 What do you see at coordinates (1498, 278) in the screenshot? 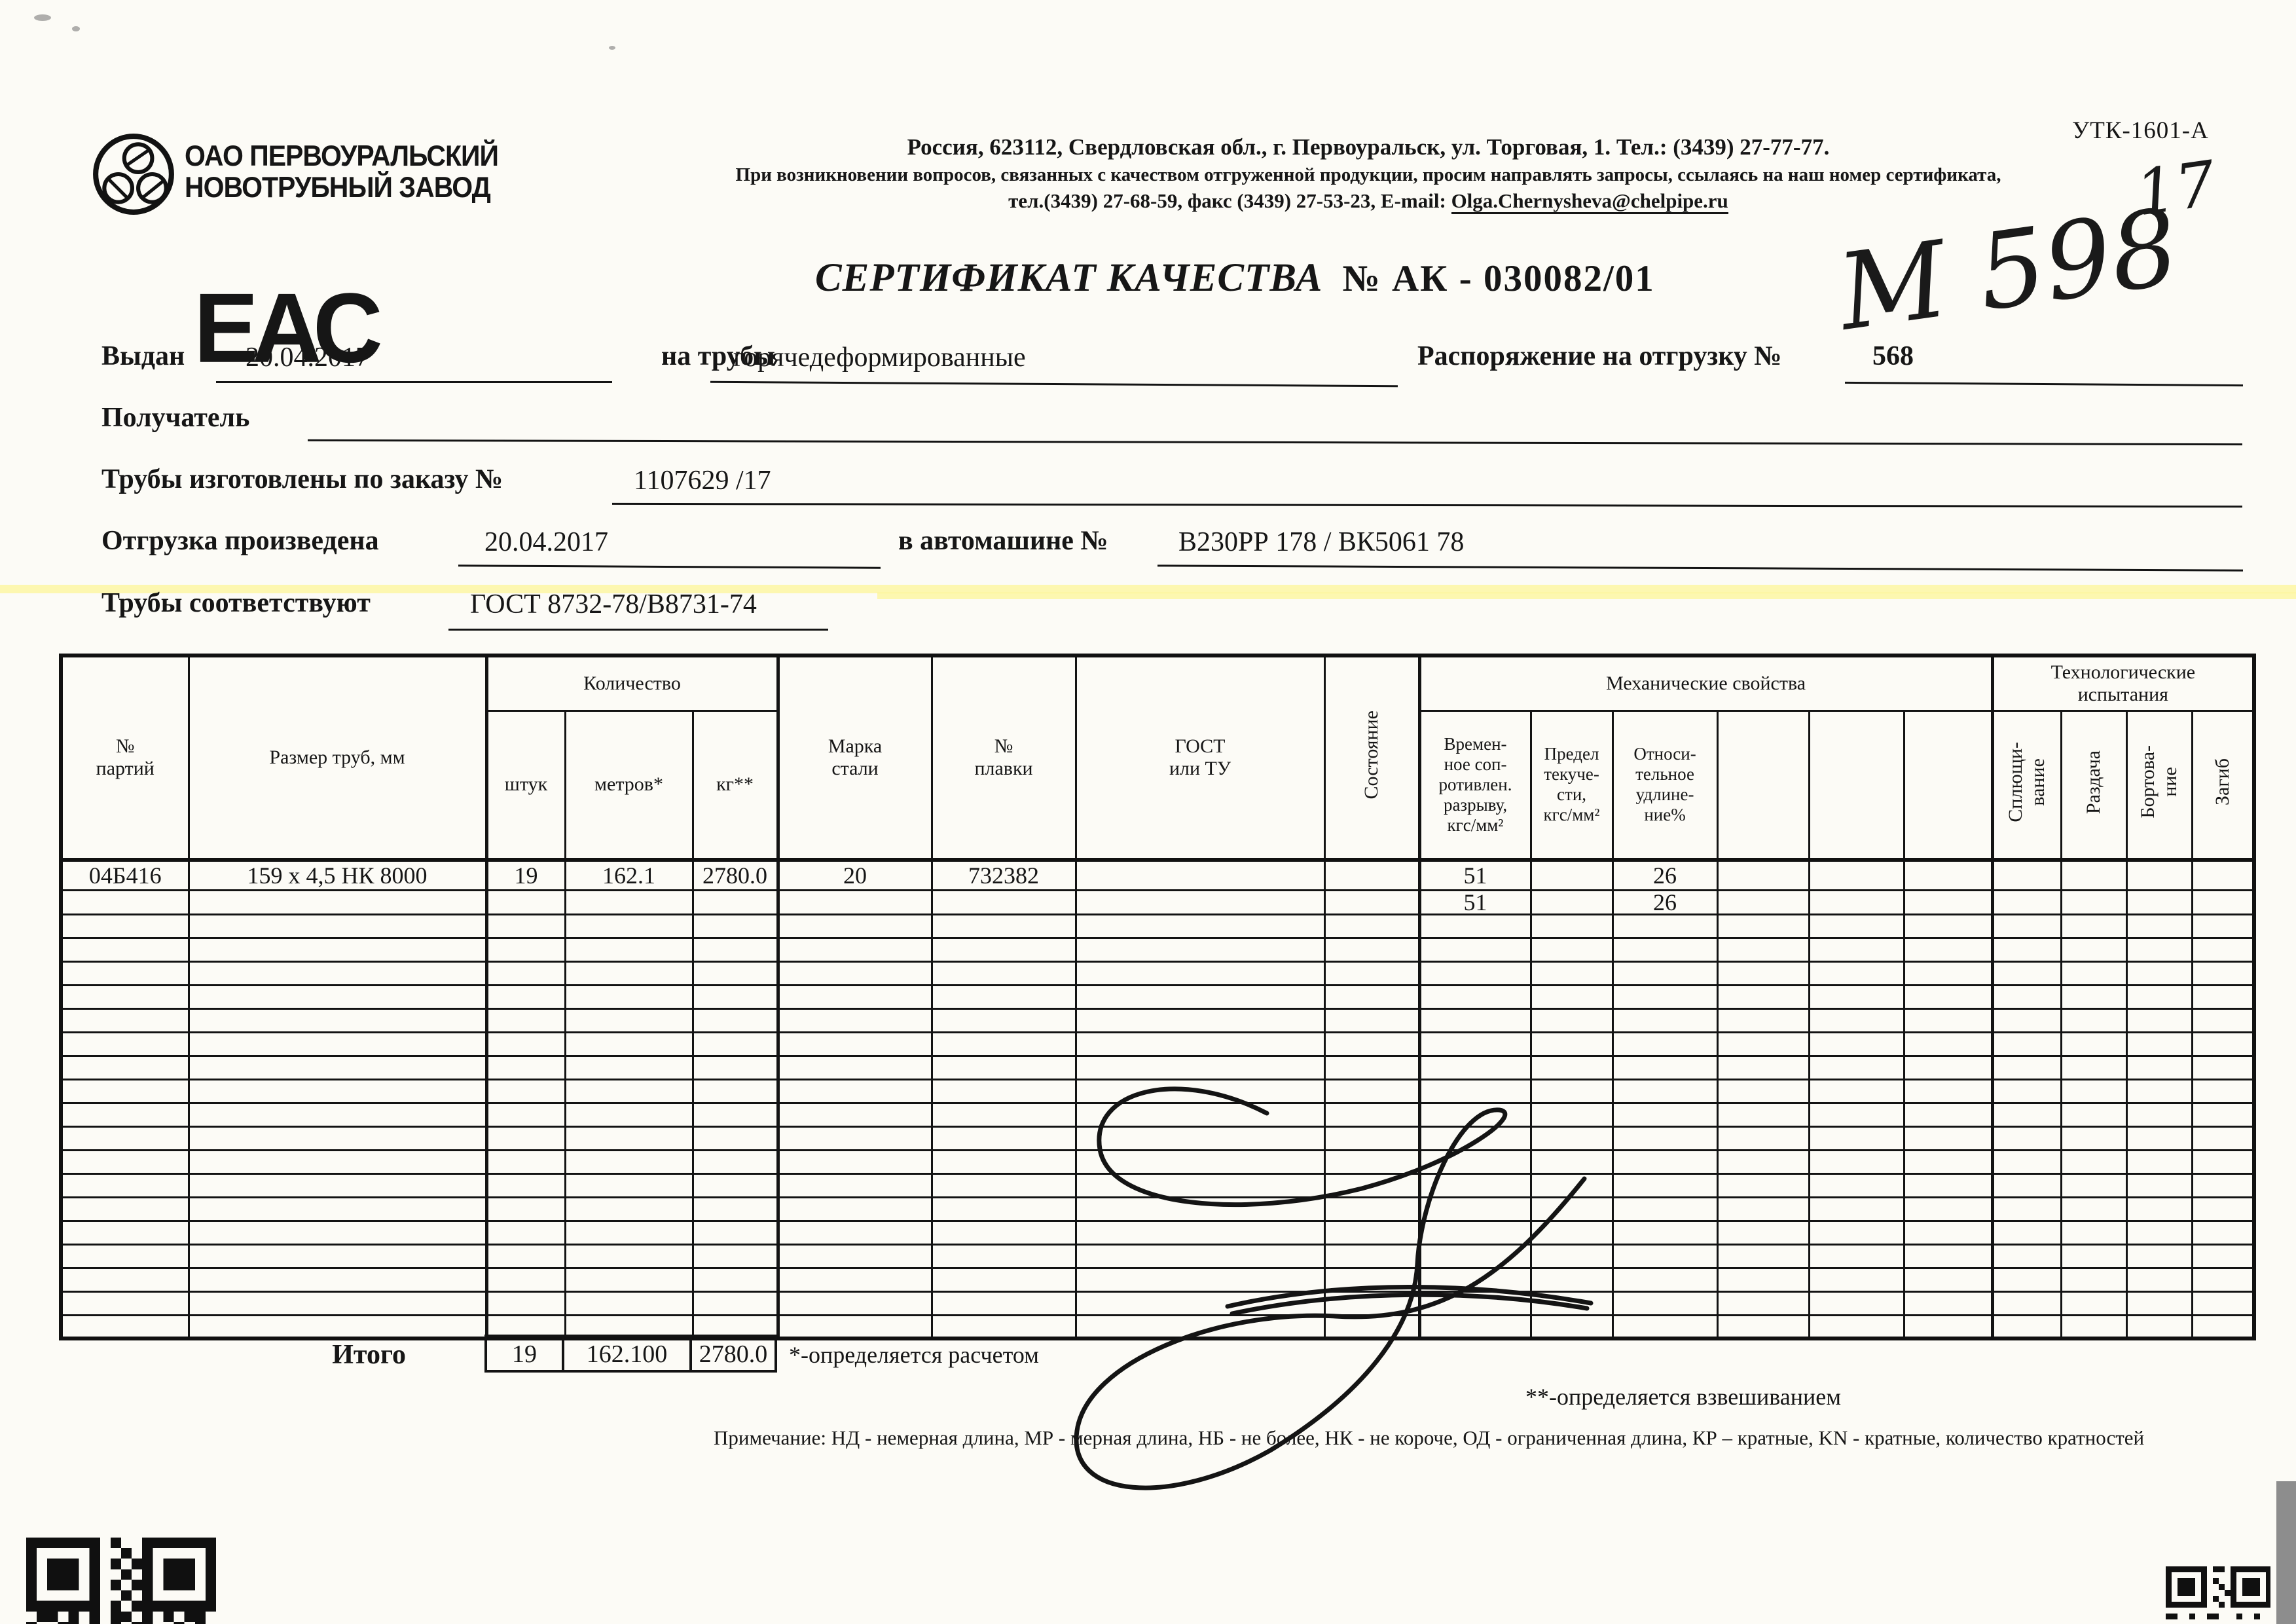
I see `title-number: № АК - 030082/01` at bounding box center [1498, 278].